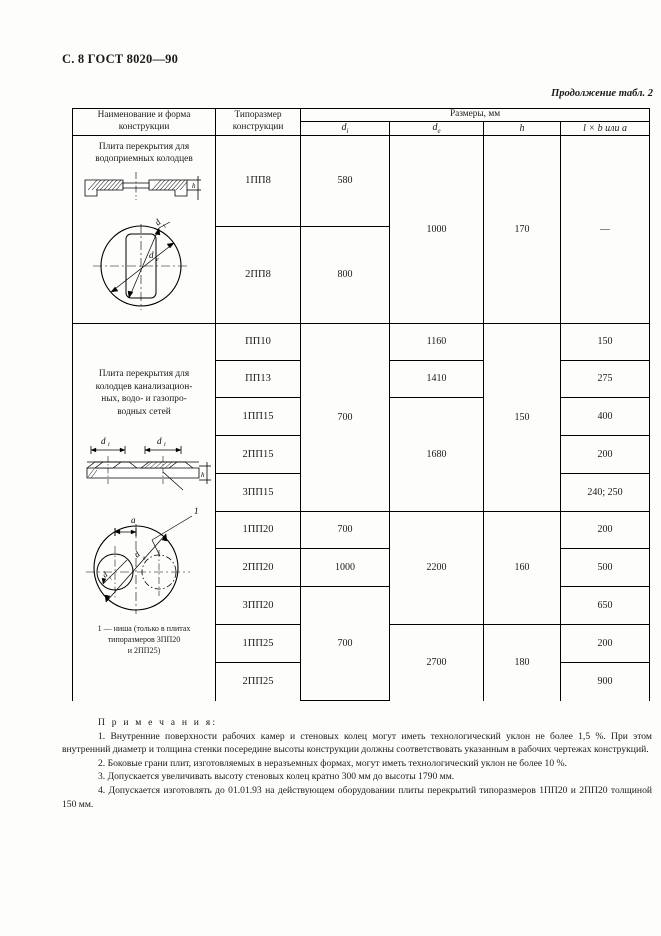  I want to click on cell-lb: 900, so click(605, 681).